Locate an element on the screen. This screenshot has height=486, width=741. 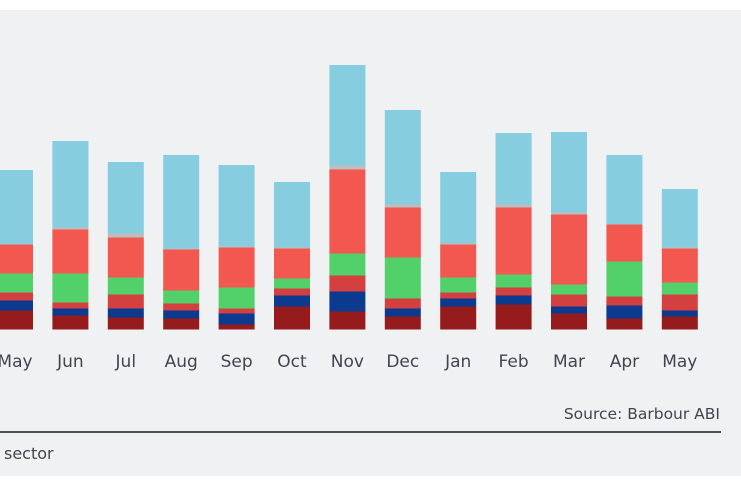
x-tick-label: Sep is located at coordinates (237, 362).